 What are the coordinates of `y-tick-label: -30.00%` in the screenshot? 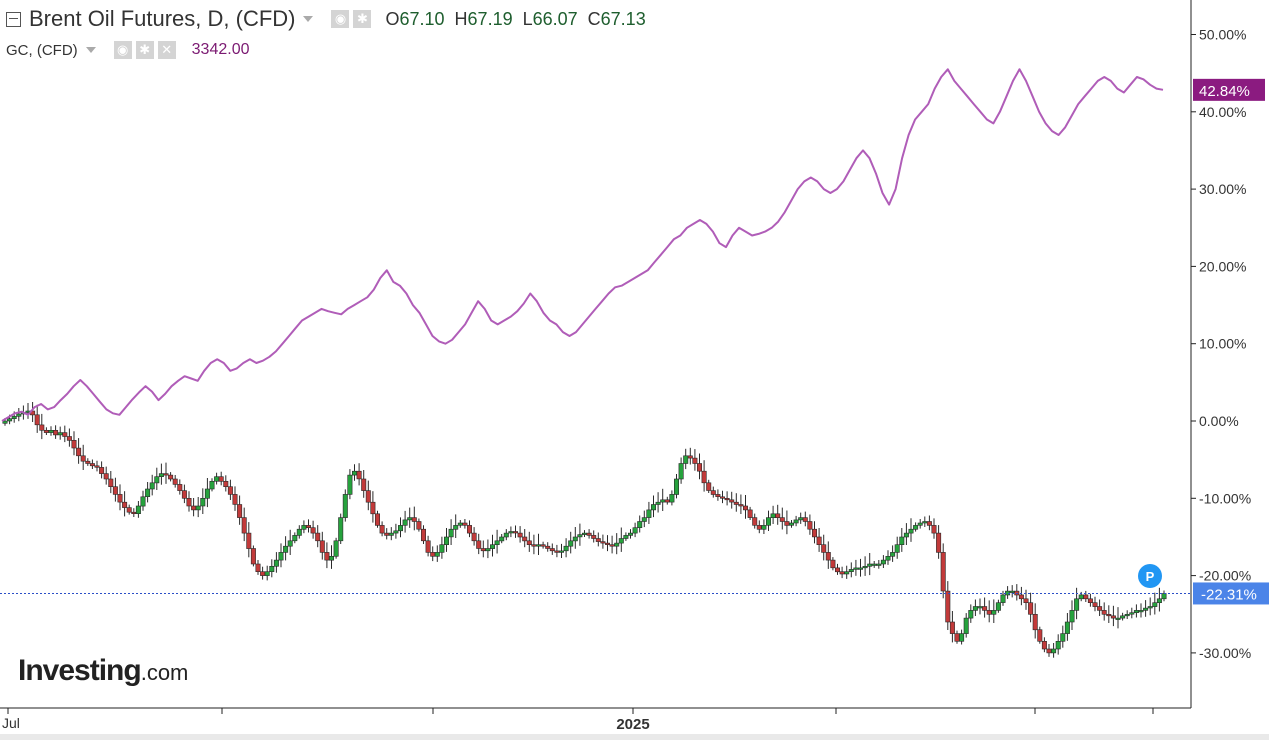 It's located at (1225, 653).